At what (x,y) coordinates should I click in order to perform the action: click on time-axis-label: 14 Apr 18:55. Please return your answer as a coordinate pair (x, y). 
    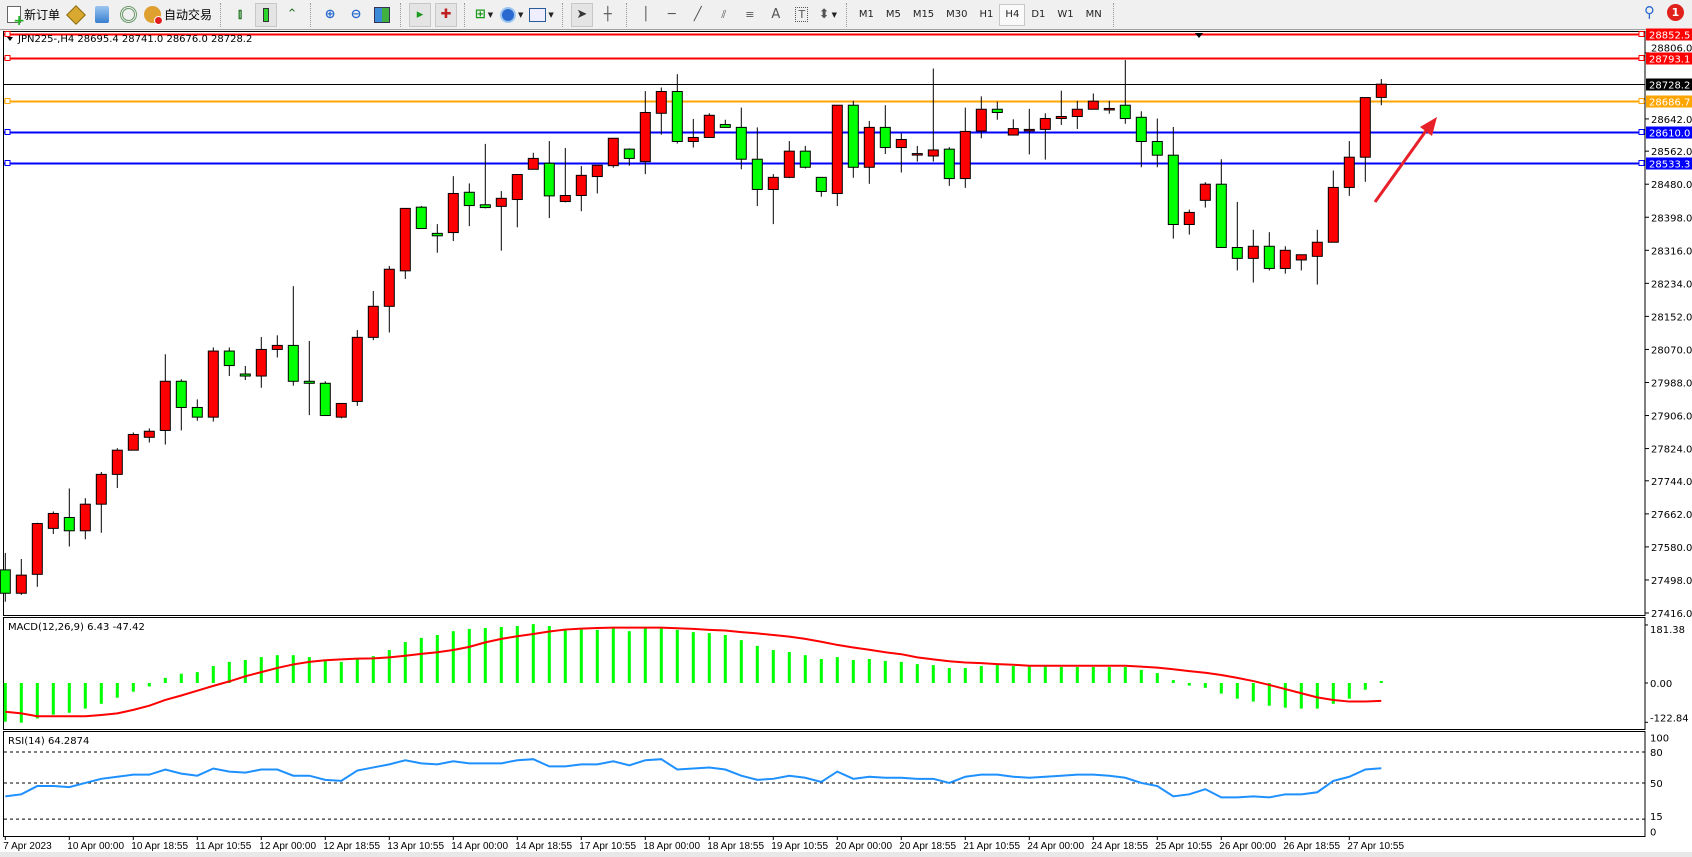
    Looking at the image, I should click on (543, 846).